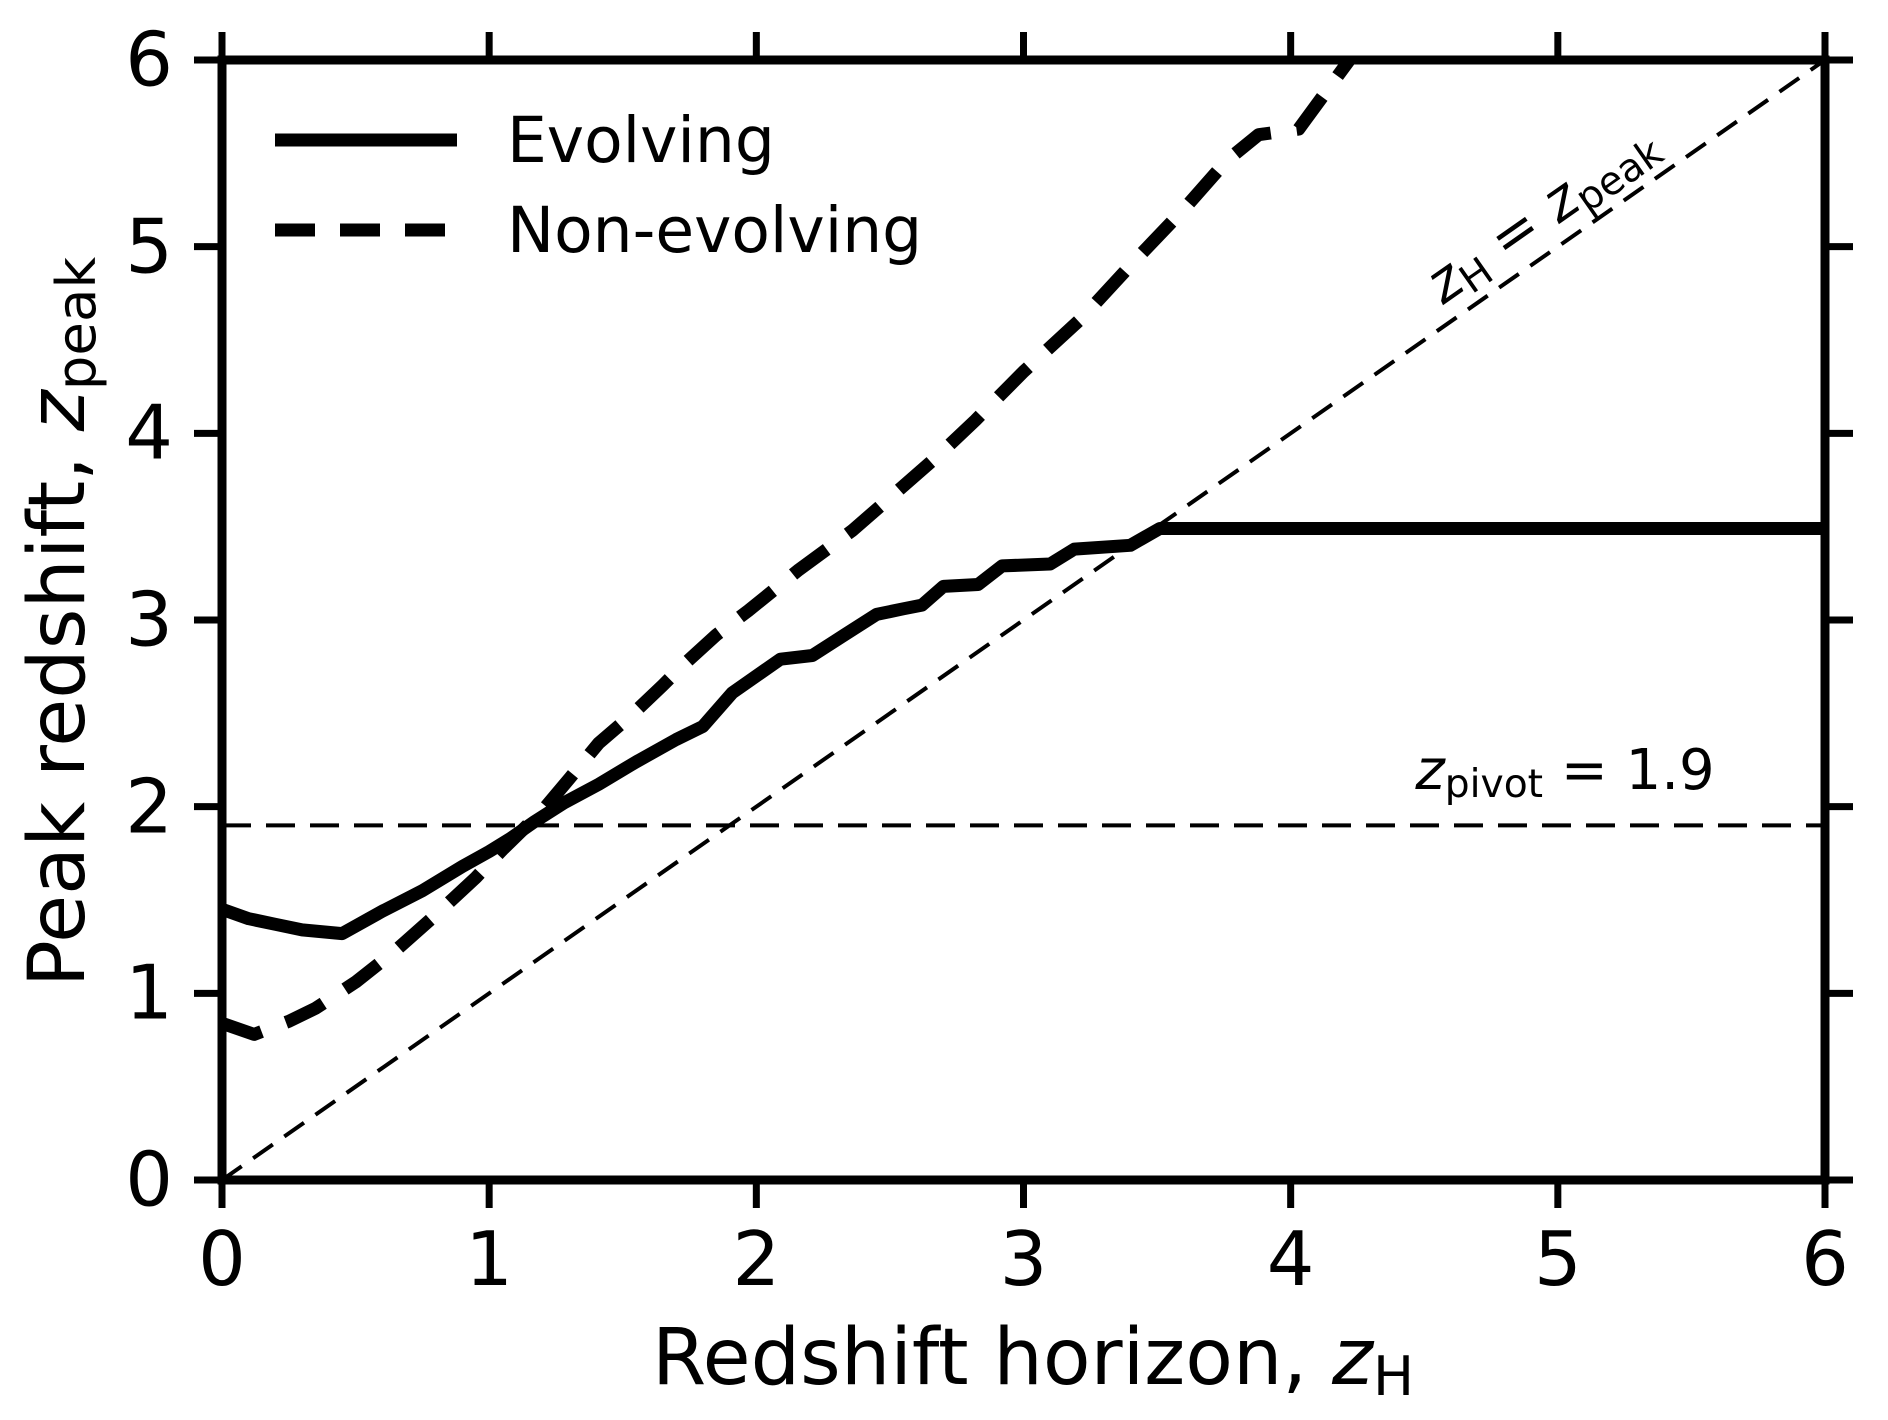  What do you see at coordinates (149, 432) in the screenshot?
I see `y-tick-label: 4` at bounding box center [149, 432].